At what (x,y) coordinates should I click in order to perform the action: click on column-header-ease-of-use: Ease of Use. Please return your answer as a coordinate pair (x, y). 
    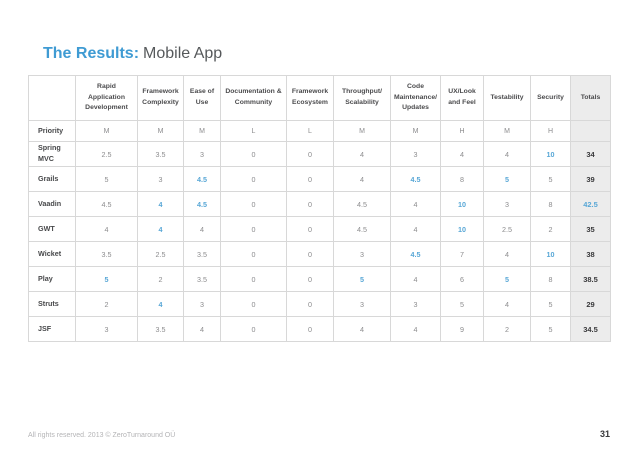
    Looking at the image, I should click on (202, 98).